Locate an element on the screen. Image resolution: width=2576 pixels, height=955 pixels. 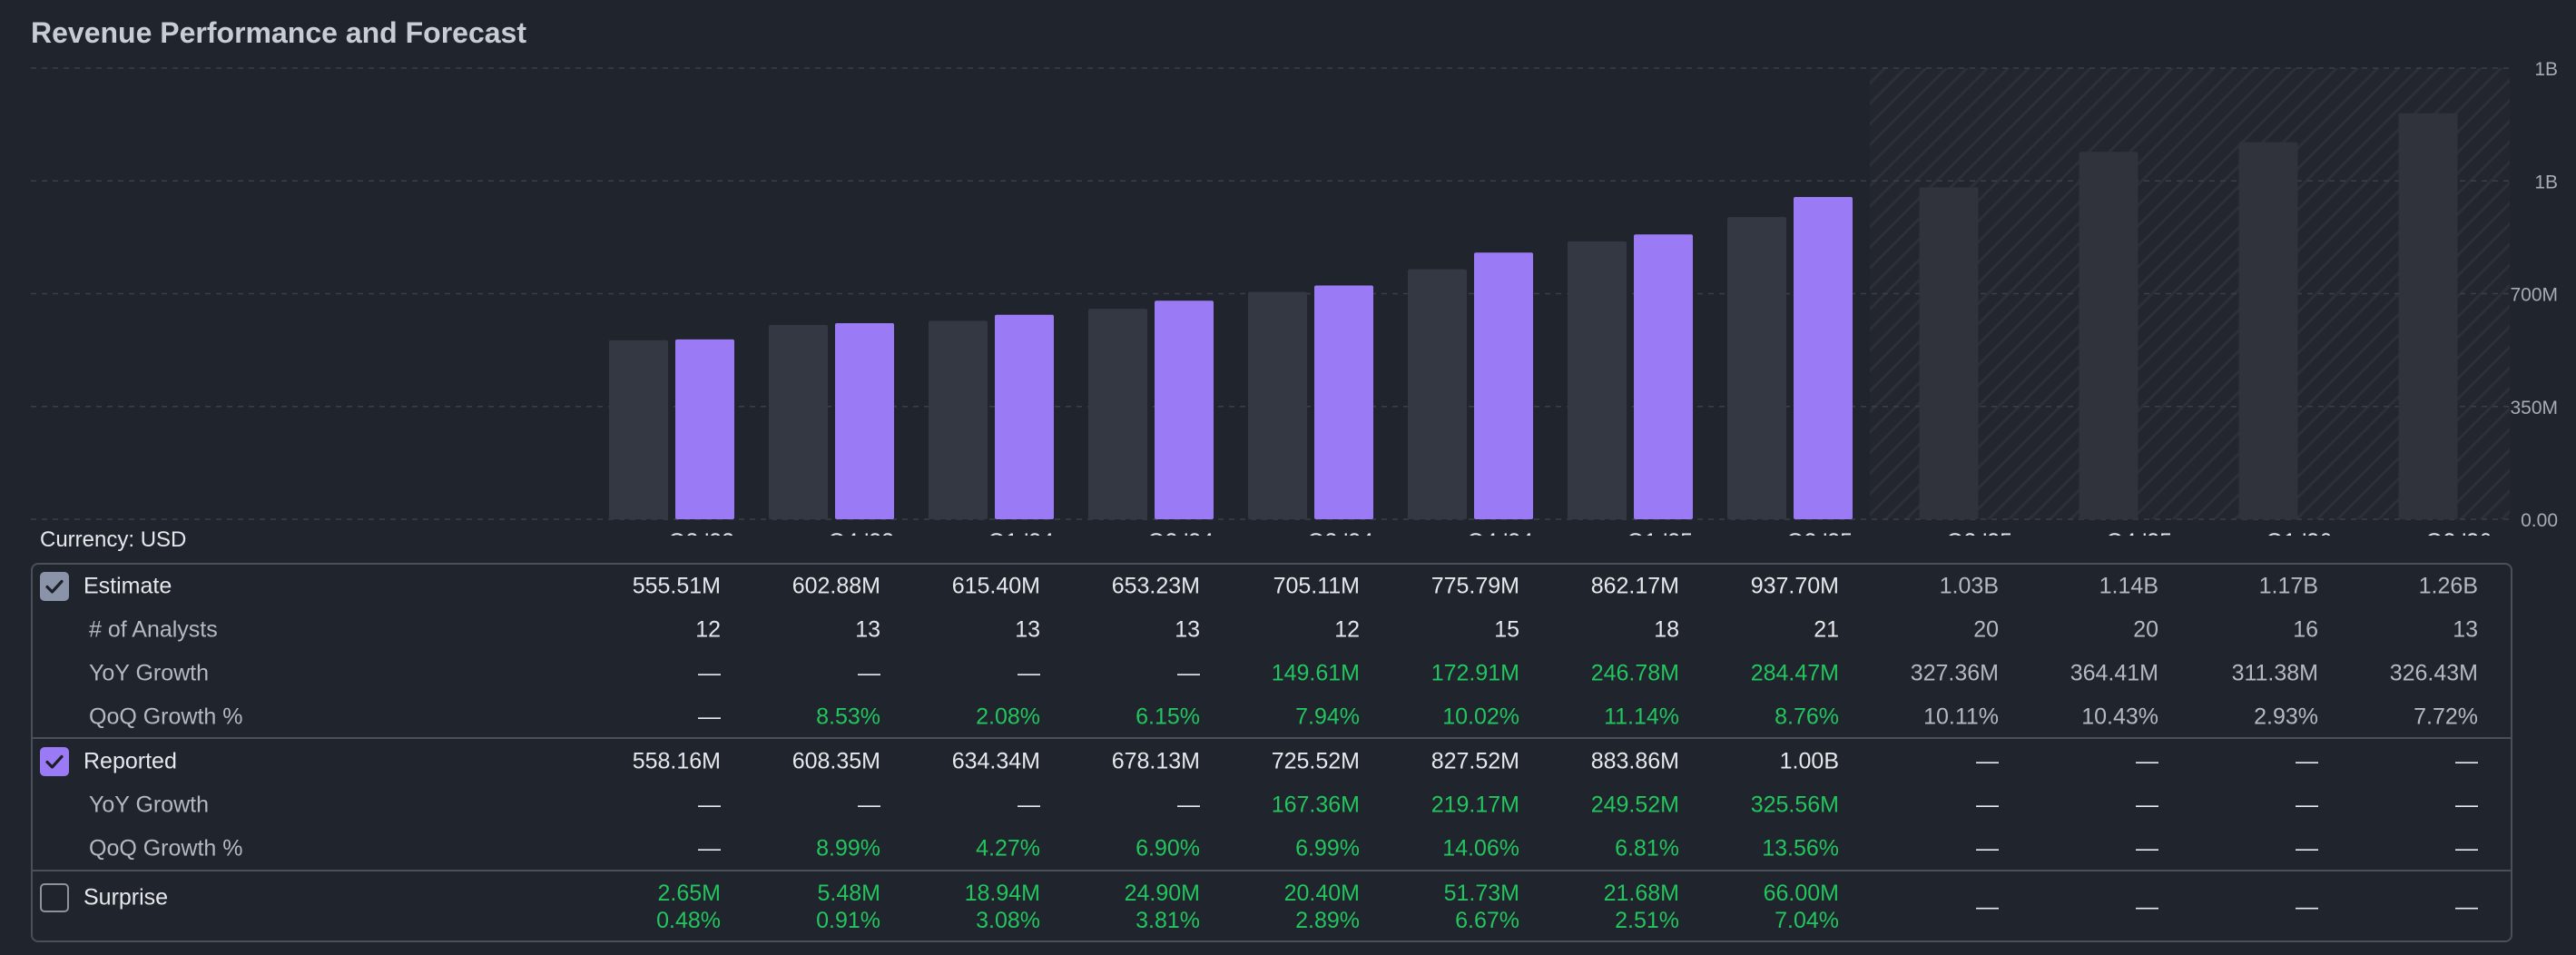
reported-cell: 1.00B is located at coordinates (1809, 761).